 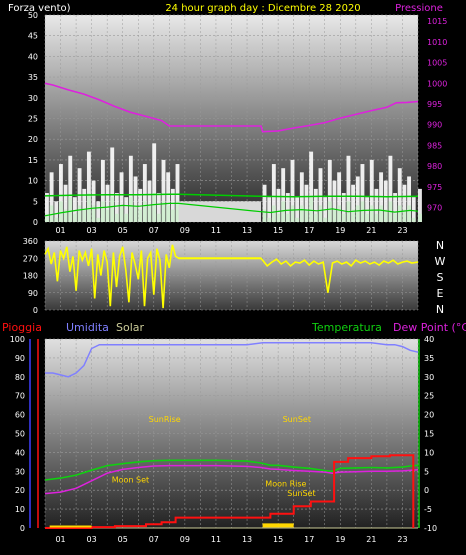 I want to click on y-left-tick-3: 15, so click(x=33, y=160).